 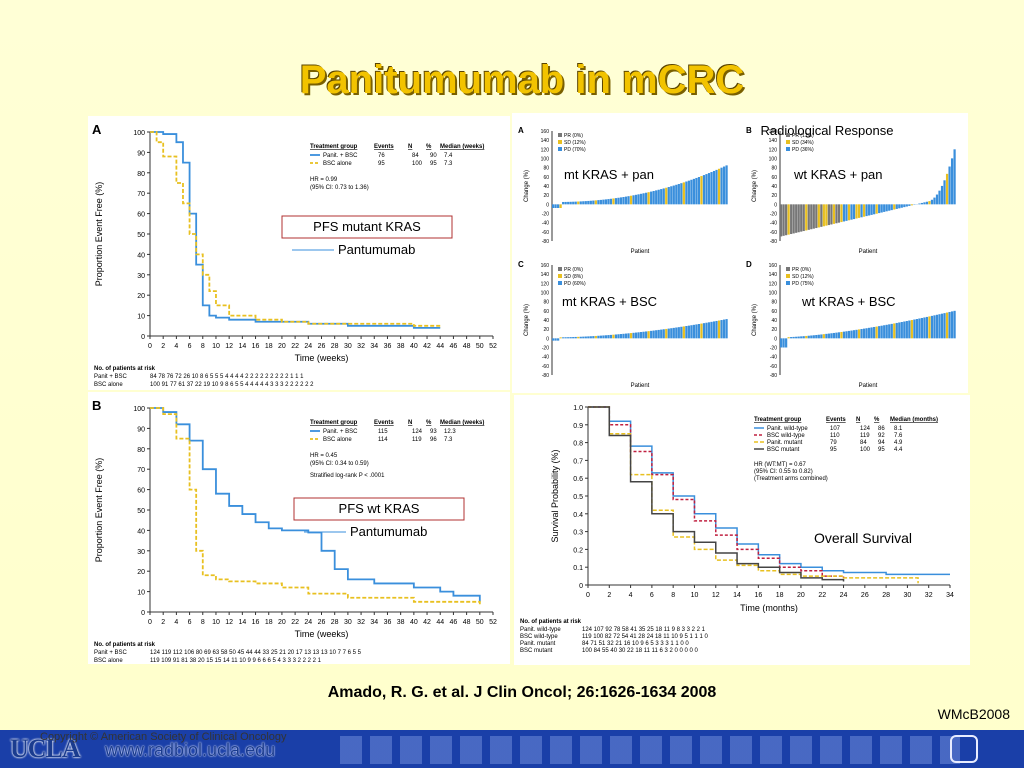 What do you see at coordinates (379, 508) in the screenshot?
I see `annotation-box-text: PFS wt KRAS` at bounding box center [379, 508].